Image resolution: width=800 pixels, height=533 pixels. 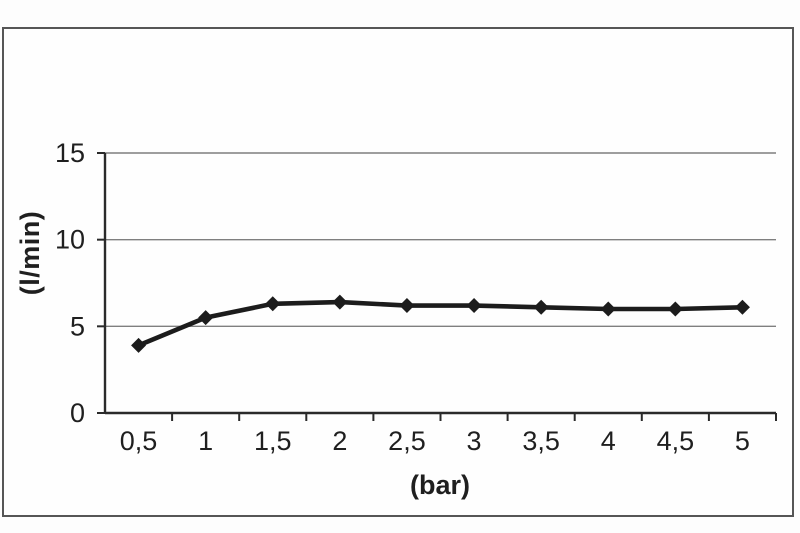 What do you see at coordinates (273, 441) in the screenshot?
I see `x-tick-label-2: 1,5` at bounding box center [273, 441].